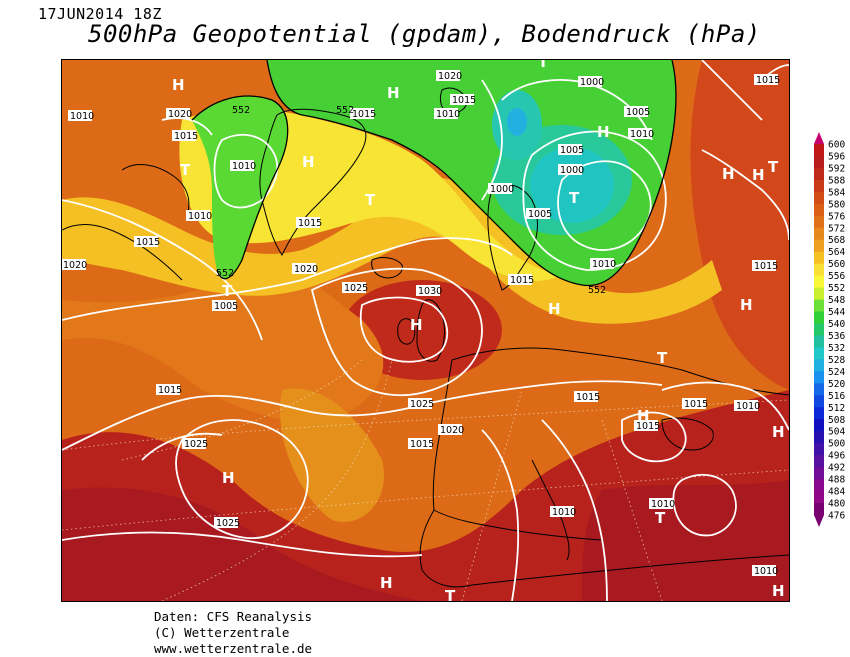  Describe the element at coordinates (836, 420) in the screenshot. I see `legend-label: 508` at that location.